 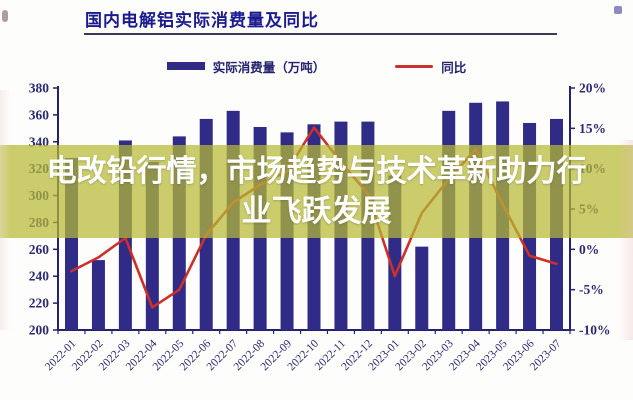 I want to click on left-axis-label: 380, so click(x=39, y=88).